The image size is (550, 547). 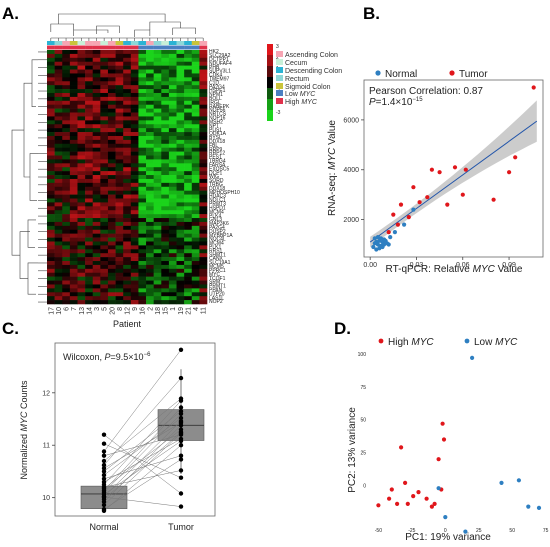 I want to click on x-tick-label: -50, so click(x=378, y=531).